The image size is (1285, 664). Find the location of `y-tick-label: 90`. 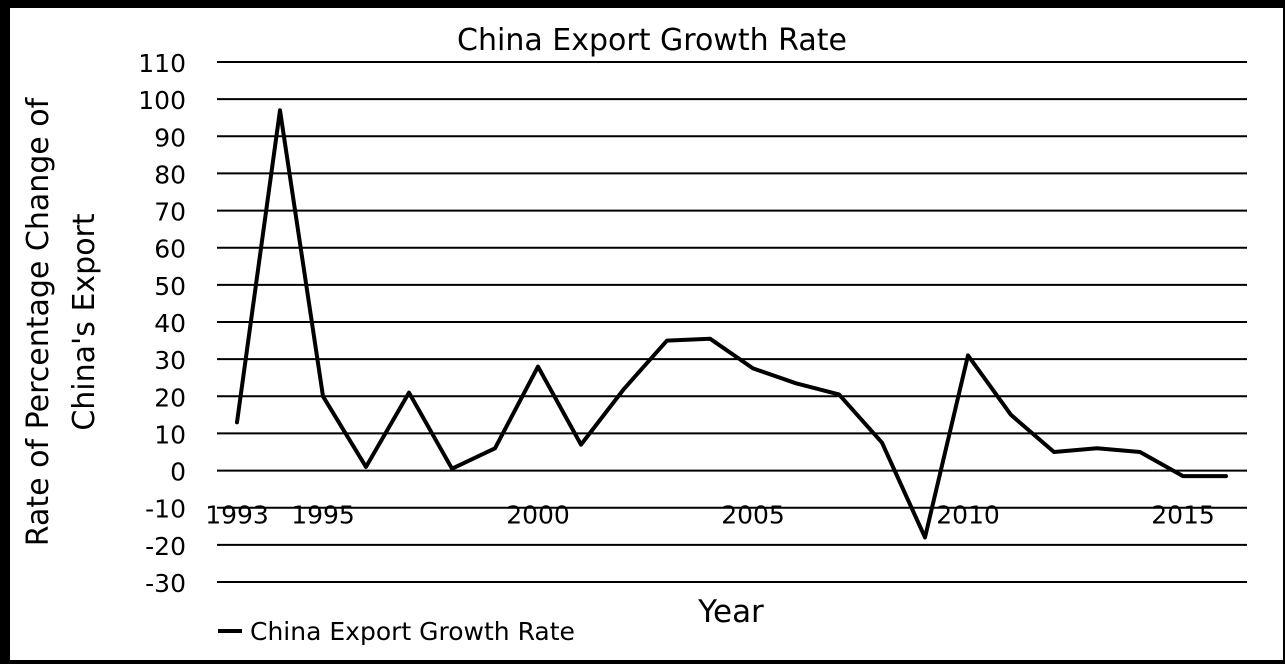

y-tick-label: 90 is located at coordinates (170, 137).